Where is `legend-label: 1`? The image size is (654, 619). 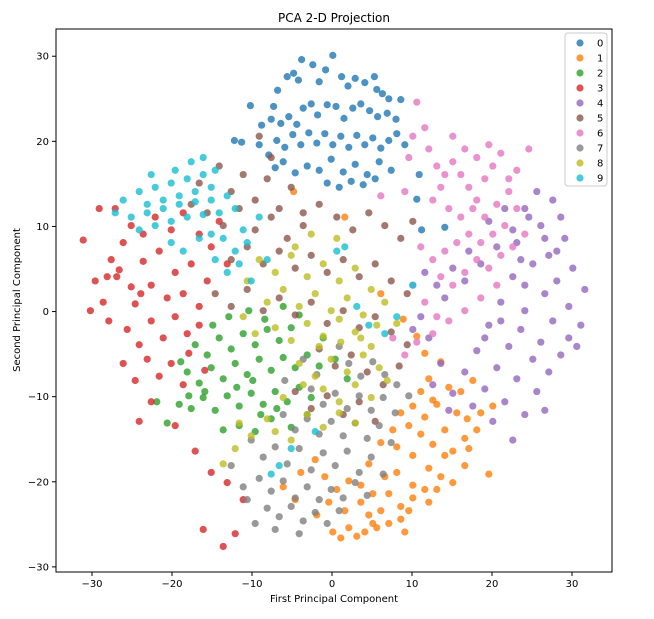 legend-label: 1 is located at coordinates (600, 59).